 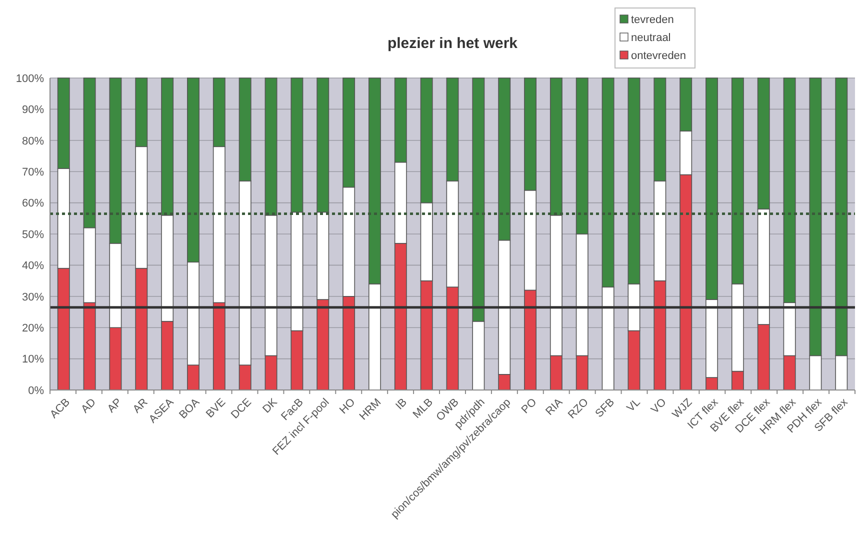 I want to click on x-tick-label: AR, so click(x=140, y=406).